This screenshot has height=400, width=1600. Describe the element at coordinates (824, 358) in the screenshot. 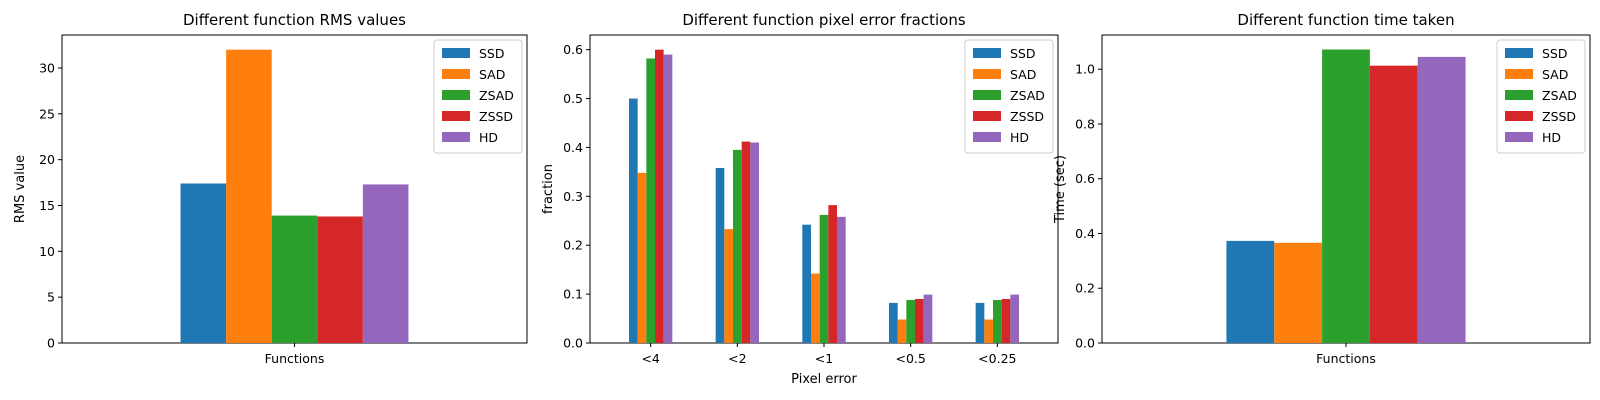

I see `x-tick-label: <1` at that location.